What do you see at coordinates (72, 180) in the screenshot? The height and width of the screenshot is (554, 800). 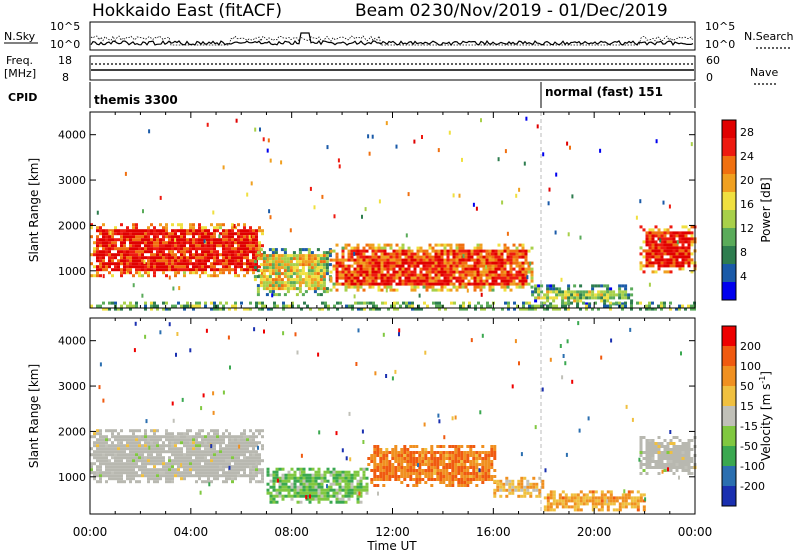 I see `y-tick-label: 3000` at bounding box center [72, 180].